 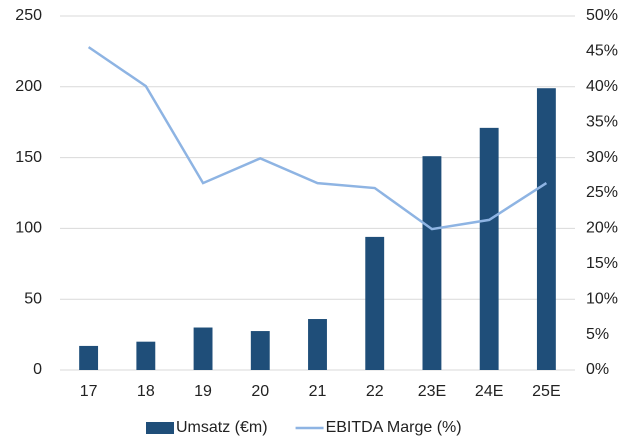 I want to click on y2-tick-label: 45%, so click(x=602, y=51).